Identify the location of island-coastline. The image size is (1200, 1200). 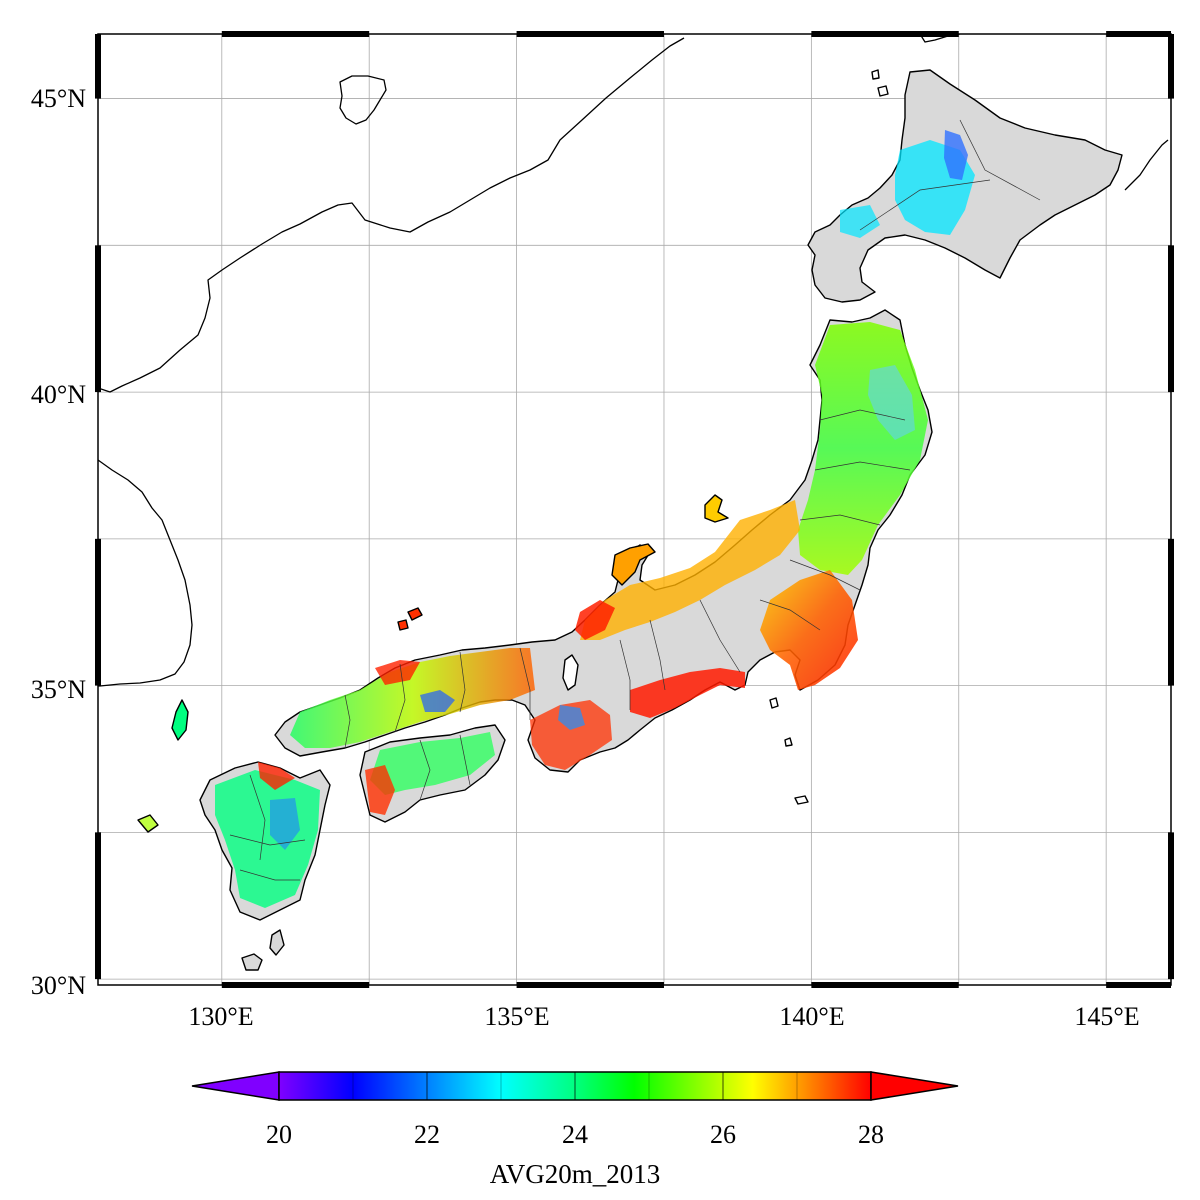
(363, 100).